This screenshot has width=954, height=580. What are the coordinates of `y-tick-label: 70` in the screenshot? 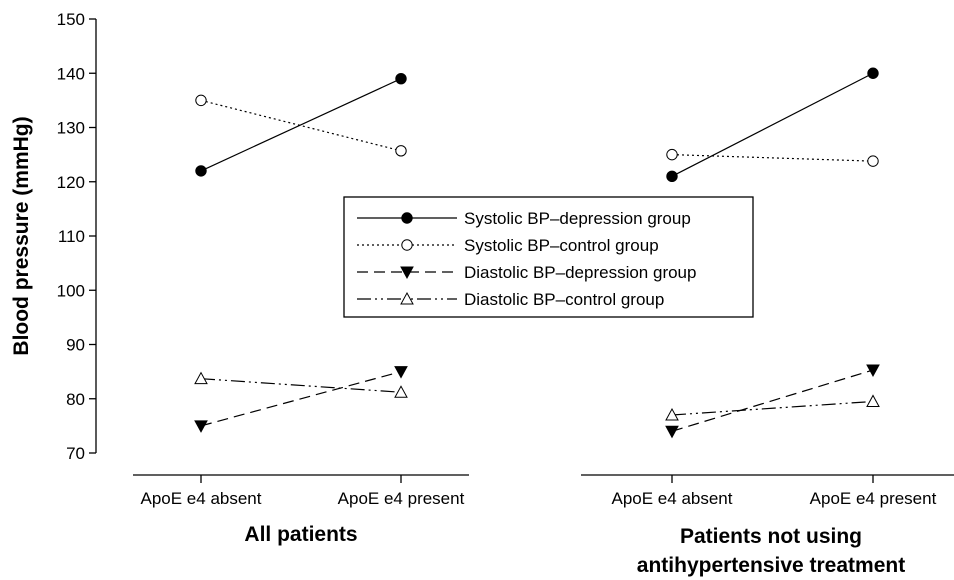 It's located at (75, 453).